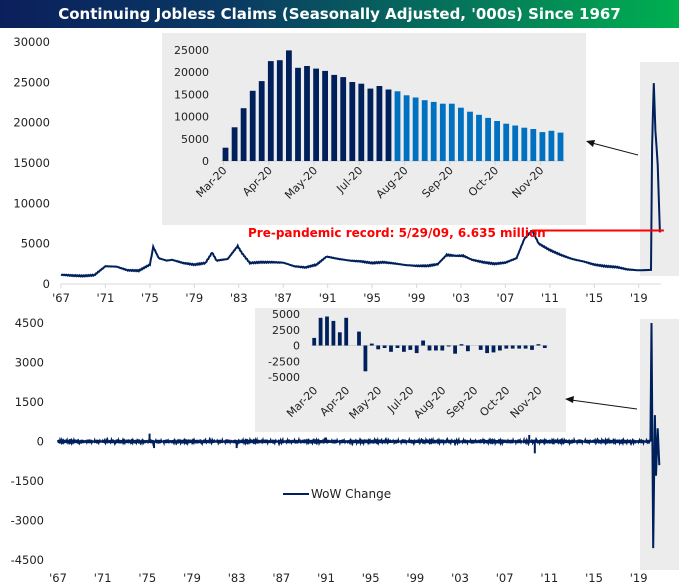 This screenshot has height=586, width=679. Describe the element at coordinates (460, 578) in the screenshot. I see `wow-x-tick-label: '03` at that location.